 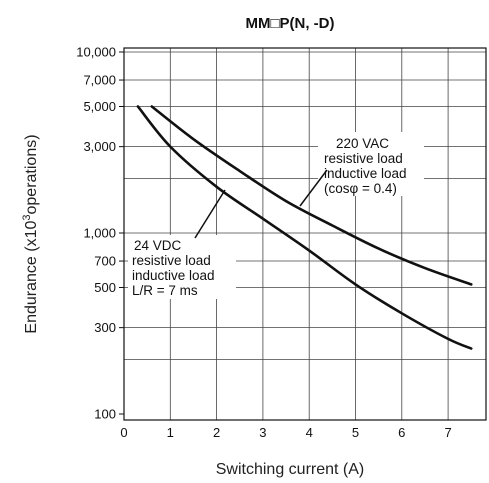 I want to click on y-tick-label: 5,000, so click(x=99, y=106).